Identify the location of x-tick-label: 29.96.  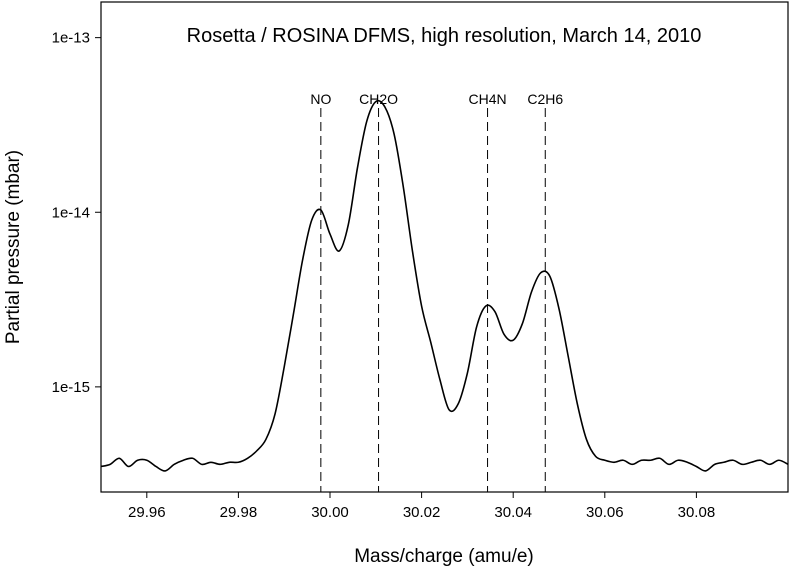
(147, 512).